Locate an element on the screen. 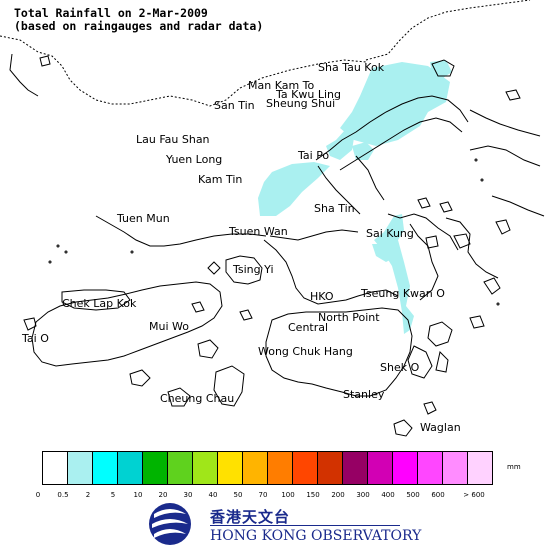 Image resolution: width=545 pixels, height=552 pixels. place-sha-tau-kok: Sha Tau Kok is located at coordinates (351, 67).